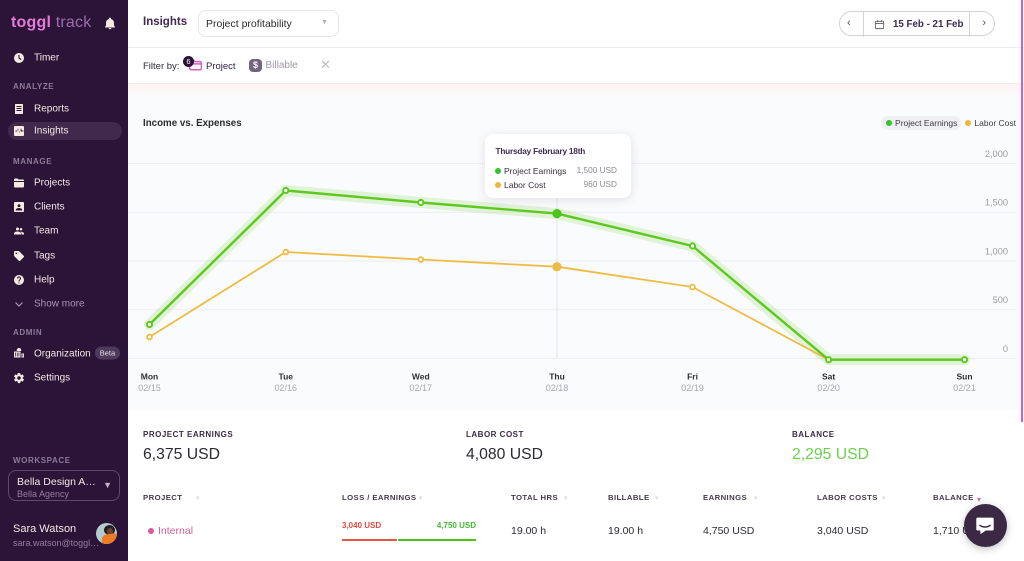  What do you see at coordinates (964, 377) in the screenshot?
I see `svg-text: Sun` at bounding box center [964, 377].